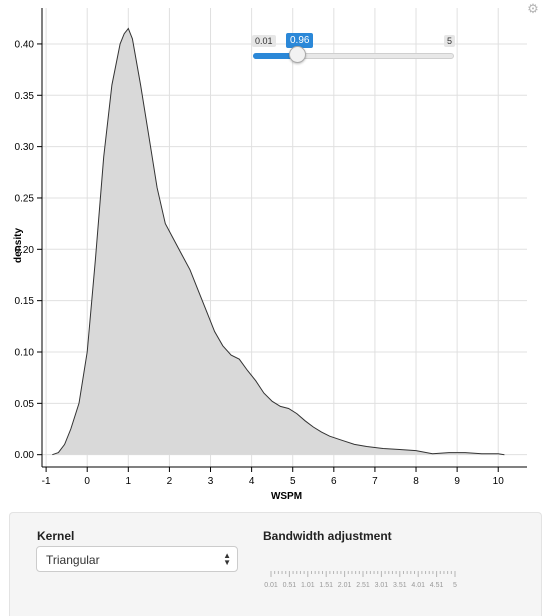  I want to click on bandwidth-min-badge: 0.01, so click(264, 41).